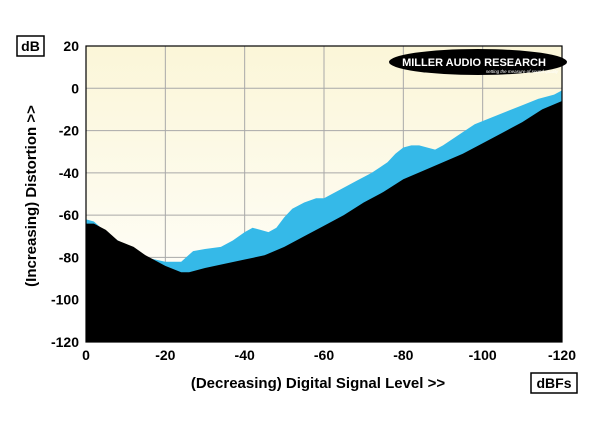 The height and width of the screenshot is (425, 600). I want to click on y-unit-box: dB, so click(30, 46).